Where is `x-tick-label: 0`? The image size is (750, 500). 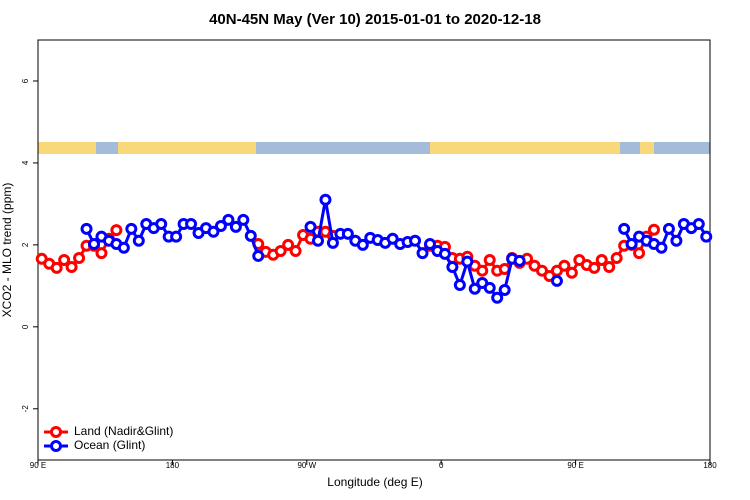
x-tick-label: 0 is located at coordinates (441, 465).